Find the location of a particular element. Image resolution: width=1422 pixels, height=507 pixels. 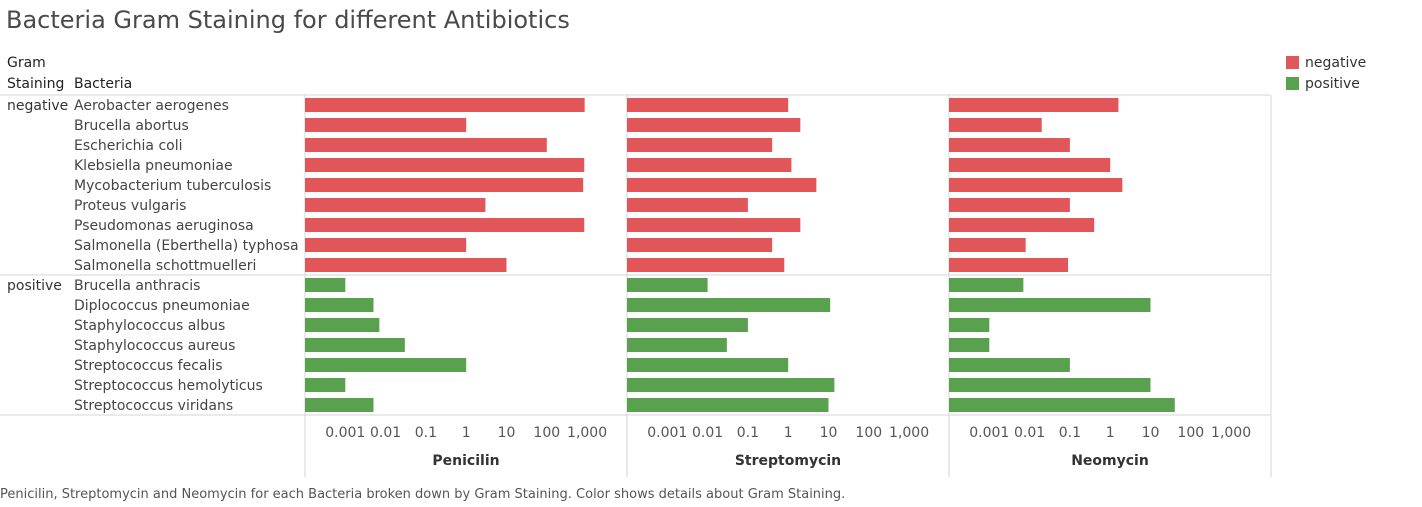

legend: negative positive is located at coordinates (1326, 73).